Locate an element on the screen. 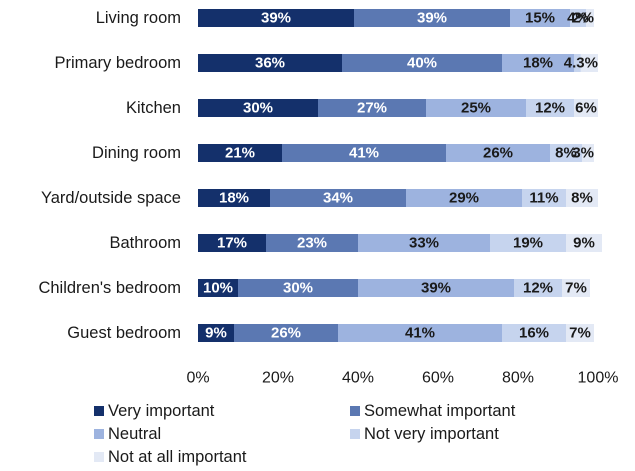  category-label: Living room is located at coordinates (138, 18).